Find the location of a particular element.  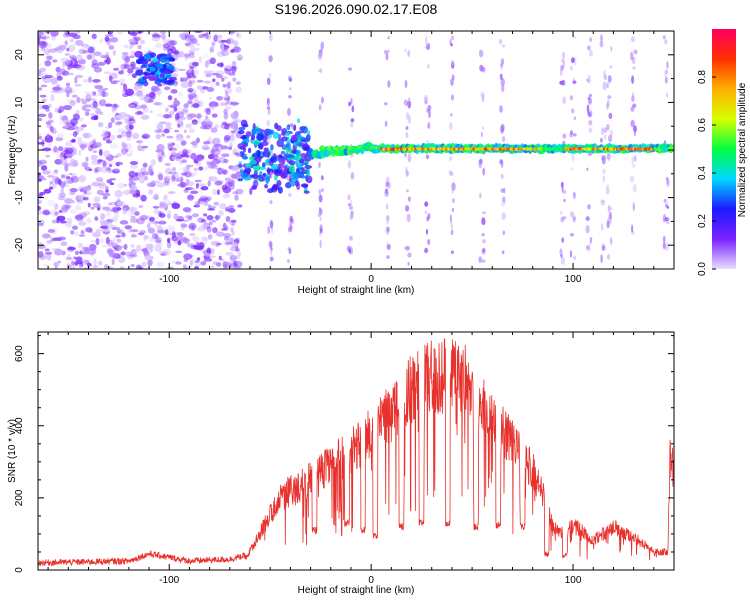

x-tick-label: 0 is located at coordinates (371, 279).